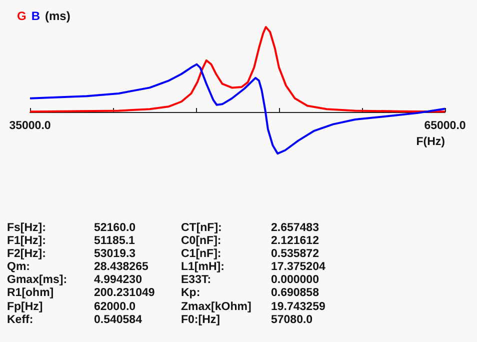 This screenshot has height=342, width=477. Describe the element at coordinates (125, 294) in the screenshot. I see `text: 200.231049` at that location.